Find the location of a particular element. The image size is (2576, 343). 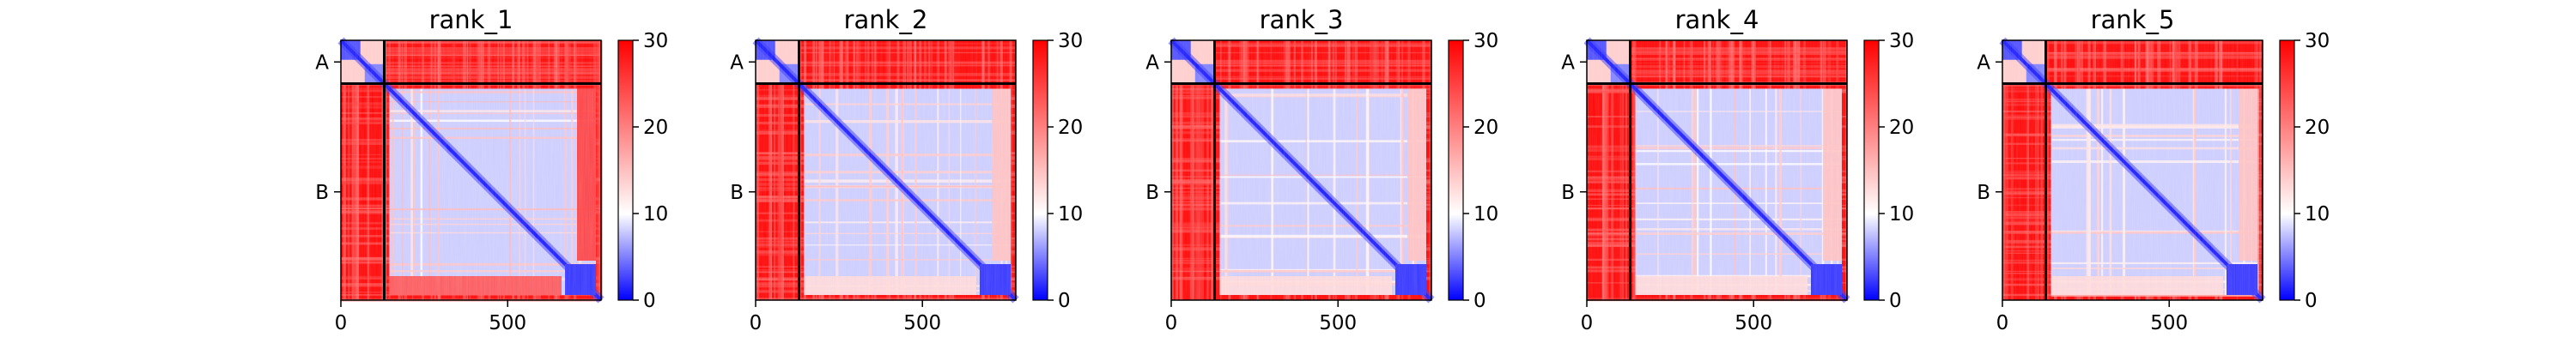

pae-panel-4: rank_4 A B 0 500 0 10 20 30 is located at coordinates (1737, 169).